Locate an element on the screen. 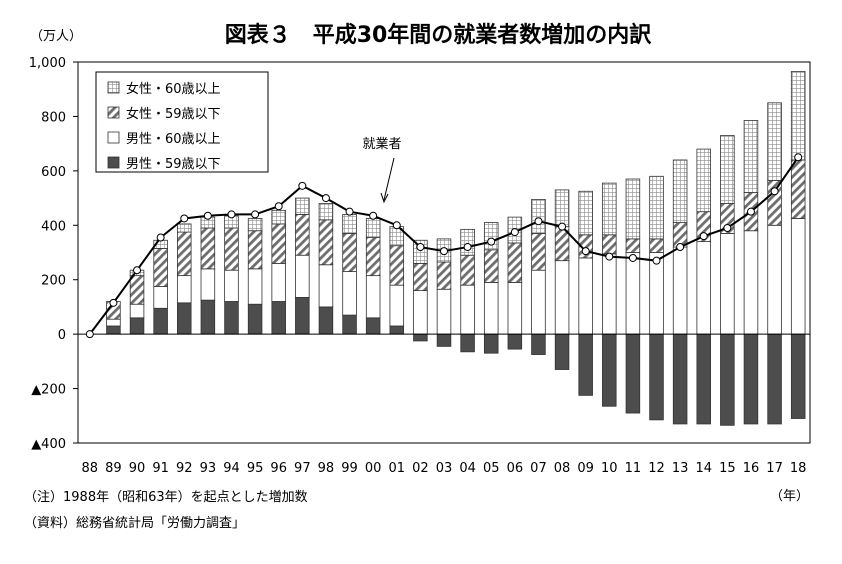 The height and width of the screenshot is (564, 842). x-tick-label: 92 is located at coordinates (184, 468).